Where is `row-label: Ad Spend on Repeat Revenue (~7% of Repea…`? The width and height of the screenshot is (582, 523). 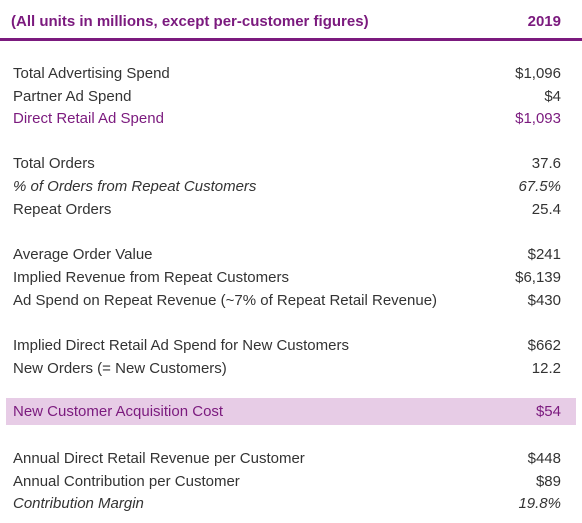 row-label: Ad Spend on Repeat Revenue (~7% of Repea… is located at coordinates (225, 300).